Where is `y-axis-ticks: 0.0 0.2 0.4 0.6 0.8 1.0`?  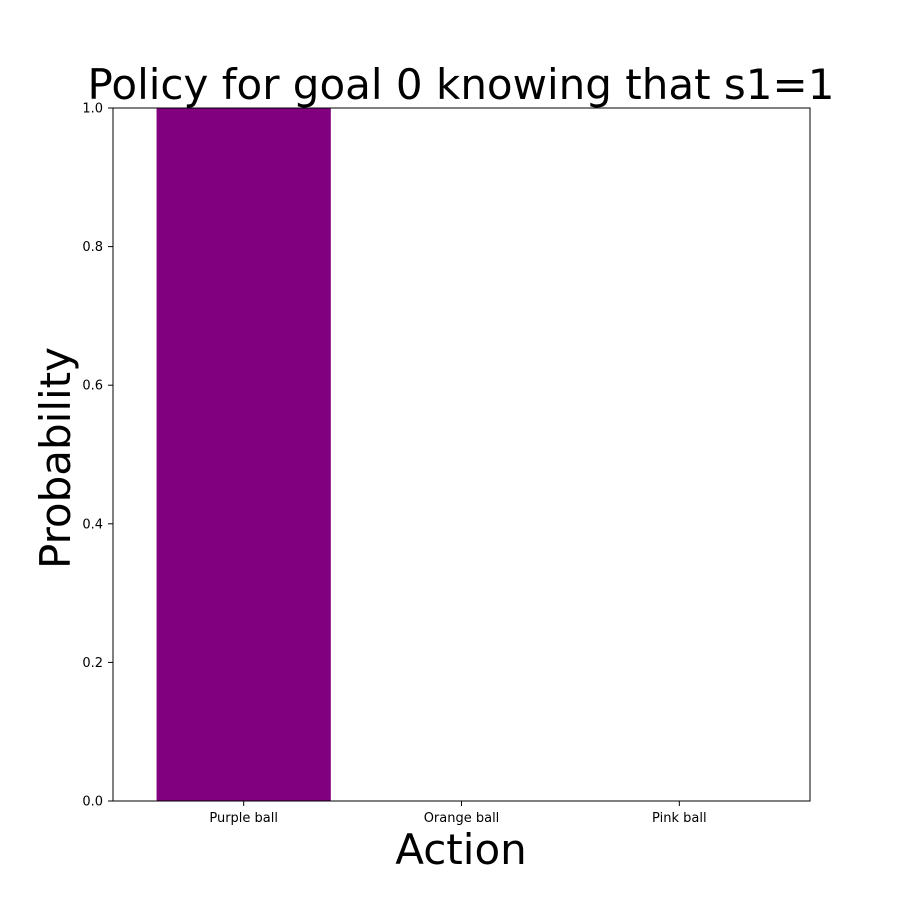
y-axis-ticks: 0.0 0.2 0.4 0.6 0.8 1.0 is located at coordinates (97, 456).